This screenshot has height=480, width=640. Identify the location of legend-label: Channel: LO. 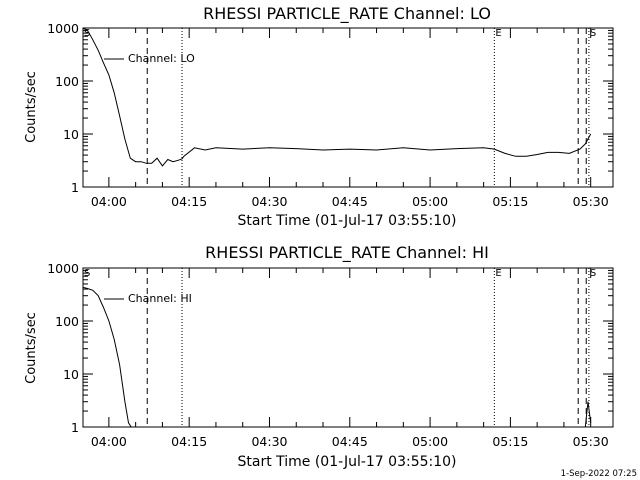
(161, 58).